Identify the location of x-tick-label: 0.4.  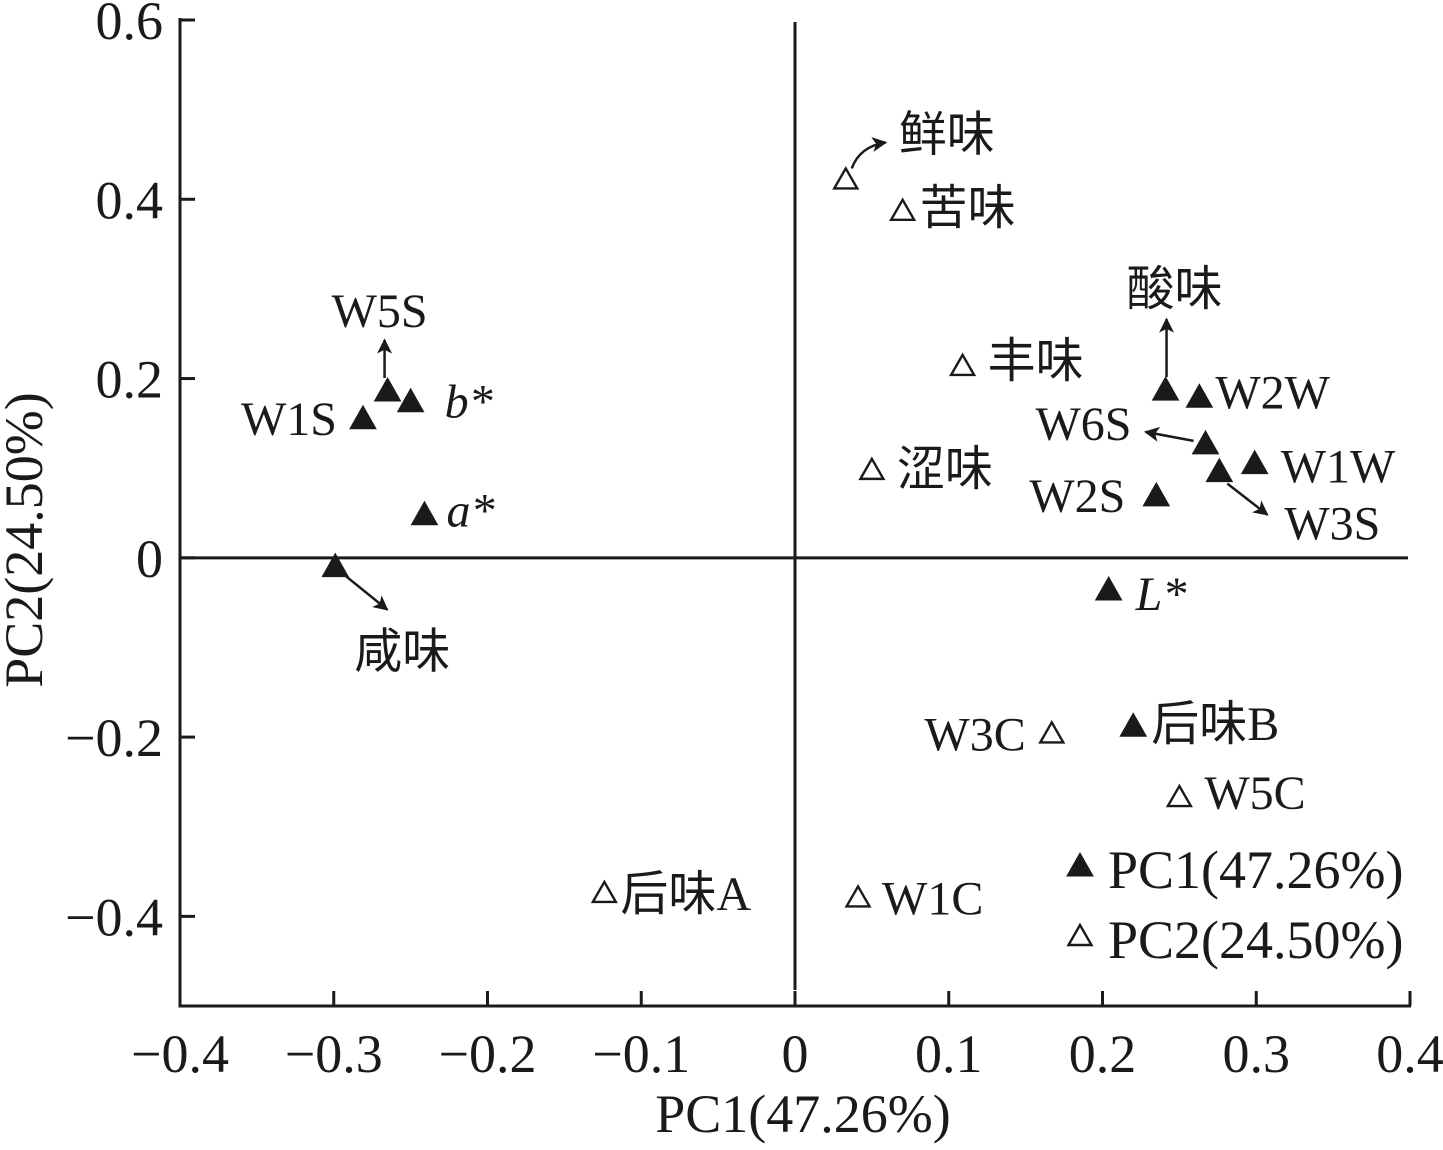
(1409, 1054).